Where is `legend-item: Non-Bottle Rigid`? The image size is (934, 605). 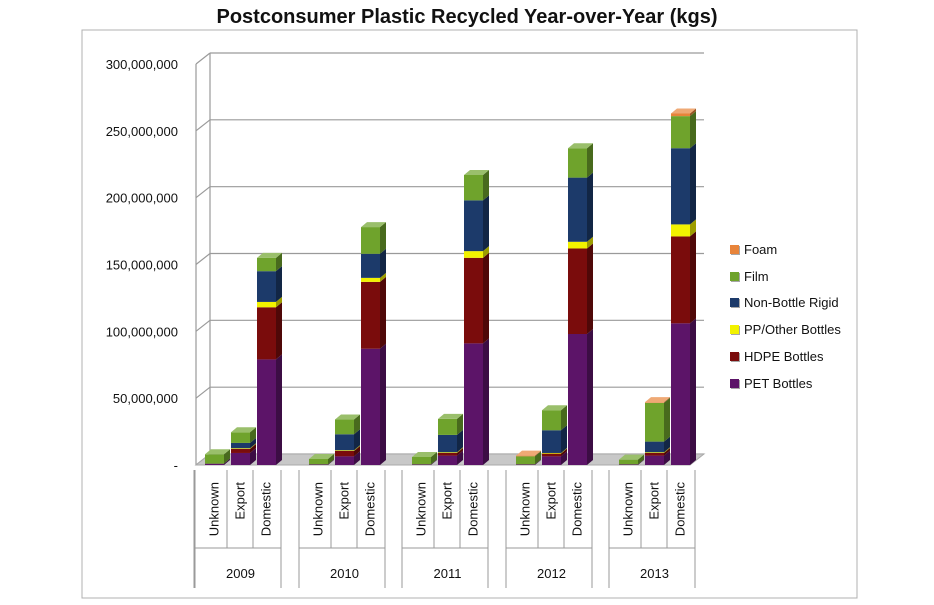 legend-item: Non-Bottle Rigid is located at coordinates (830, 303).